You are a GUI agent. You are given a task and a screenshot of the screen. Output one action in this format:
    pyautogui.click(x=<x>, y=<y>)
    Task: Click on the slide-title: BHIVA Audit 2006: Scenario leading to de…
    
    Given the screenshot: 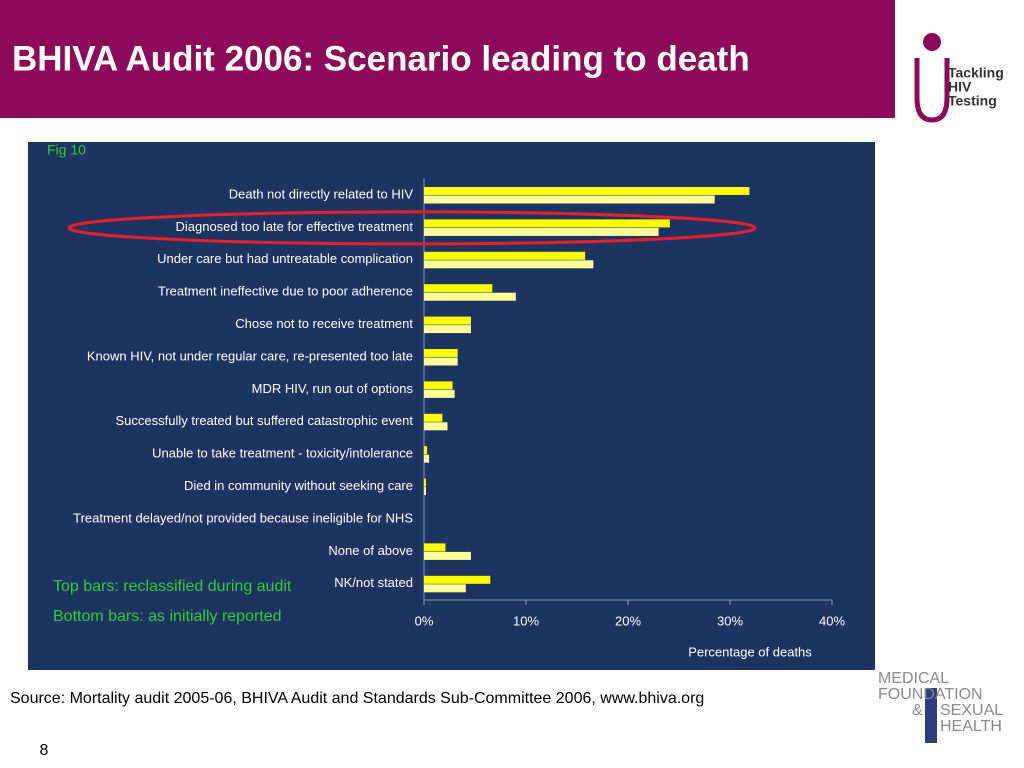 What is the action you would take?
    pyautogui.click(x=381, y=58)
    